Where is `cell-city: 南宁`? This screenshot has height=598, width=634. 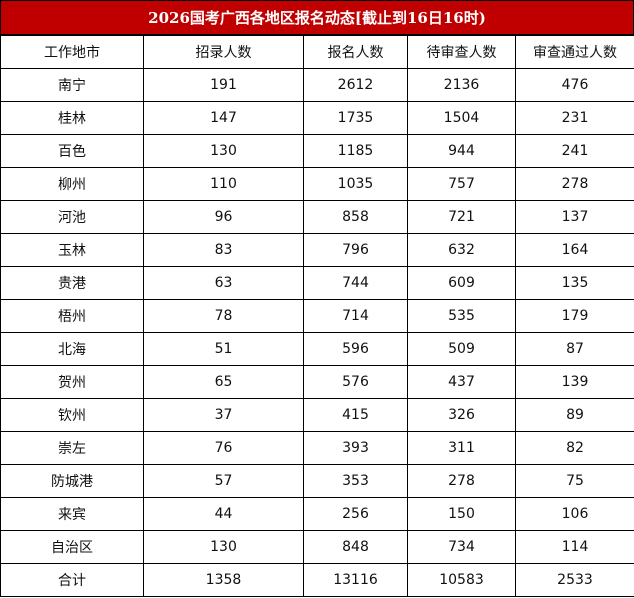 cell-city: 南宁 is located at coordinates (72, 85).